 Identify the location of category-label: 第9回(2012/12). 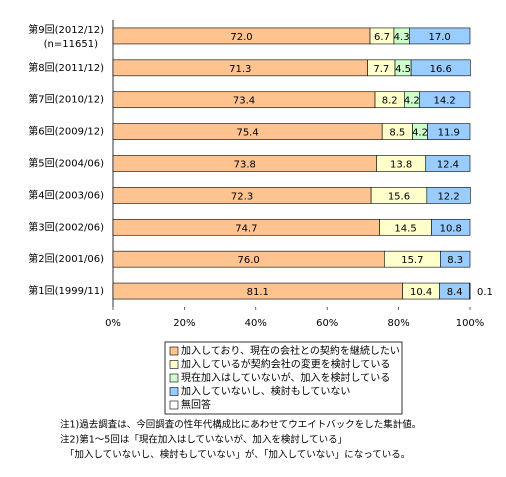
(66, 29).